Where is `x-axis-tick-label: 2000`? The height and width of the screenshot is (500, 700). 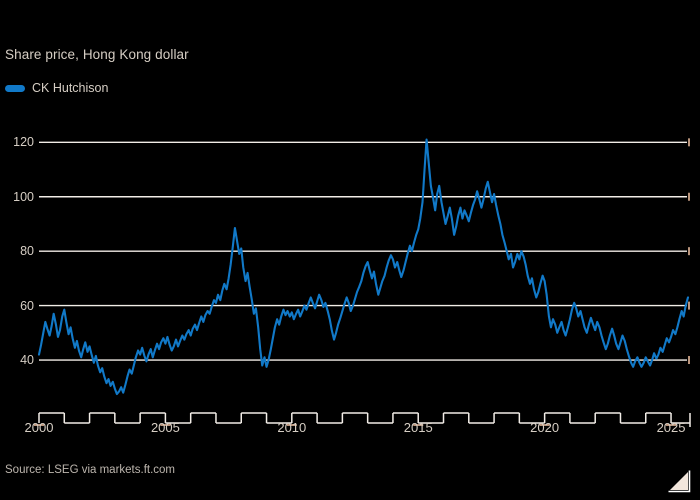
x-axis-tick-label: 2000 is located at coordinates (39, 427).